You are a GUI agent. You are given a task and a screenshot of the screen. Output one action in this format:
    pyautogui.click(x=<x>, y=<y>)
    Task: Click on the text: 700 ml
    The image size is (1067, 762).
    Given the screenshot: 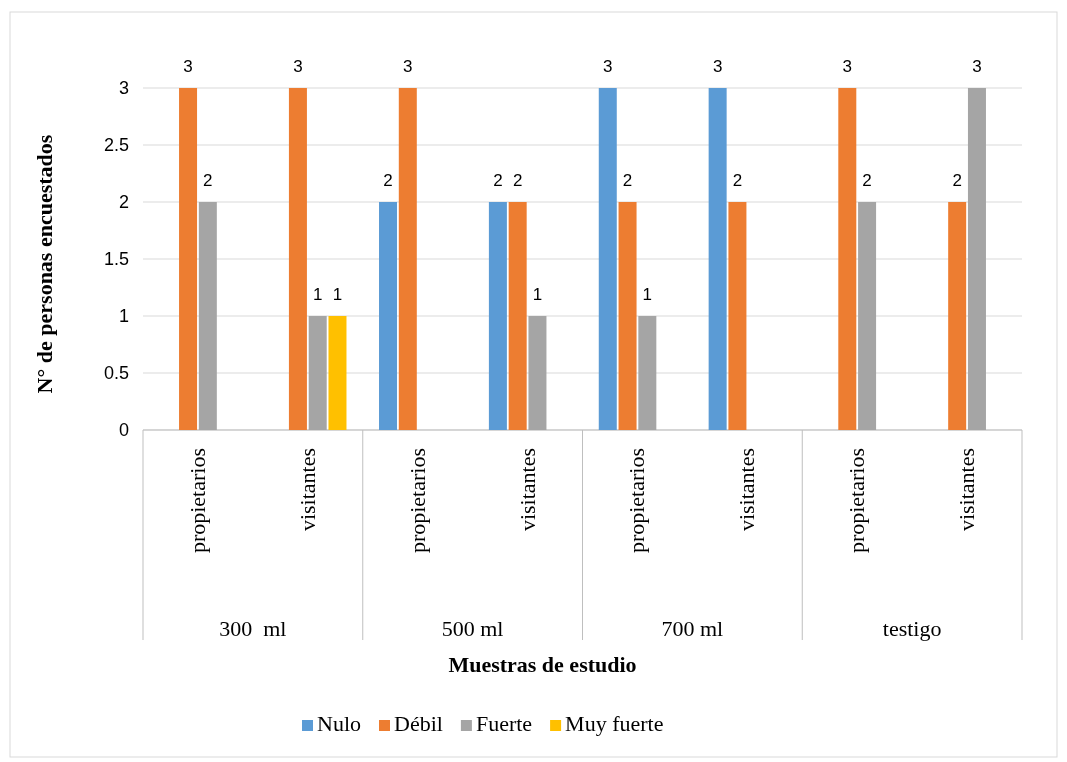 What is the action you would take?
    pyautogui.click(x=692, y=628)
    